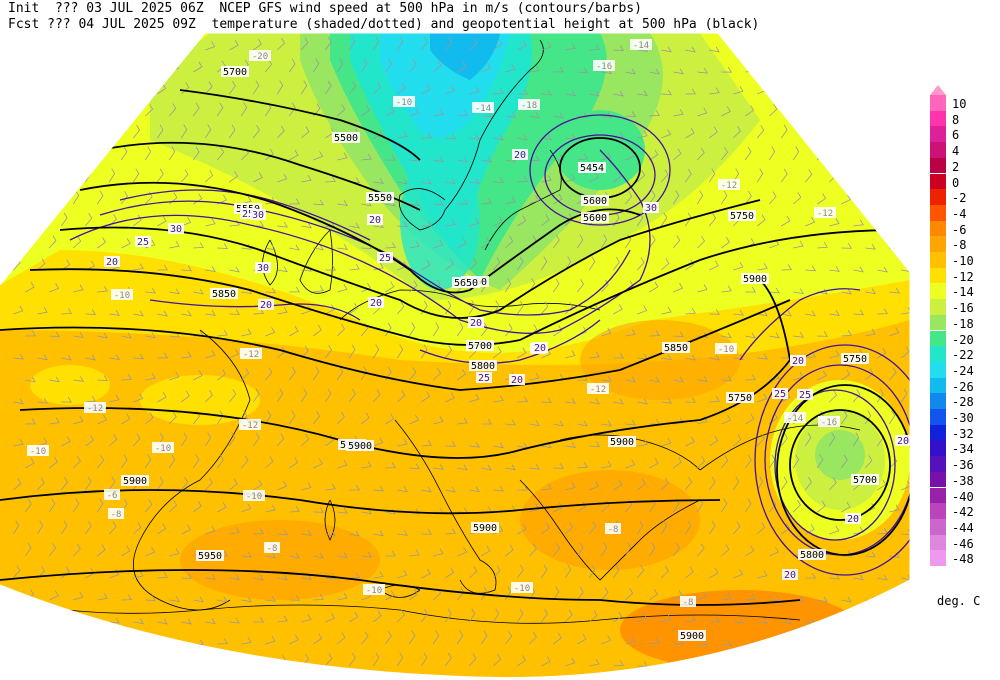 This screenshot has height=680, width=1000. I want to click on legend-bin: -36, so click(965, 464).